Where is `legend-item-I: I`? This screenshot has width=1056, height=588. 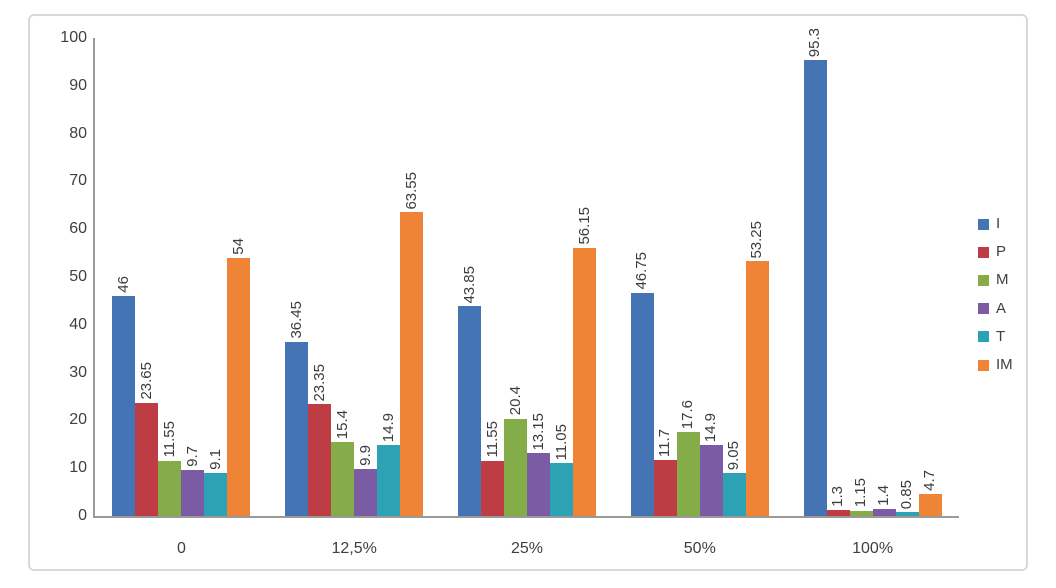 legend-item-I: I is located at coordinates (989, 224).